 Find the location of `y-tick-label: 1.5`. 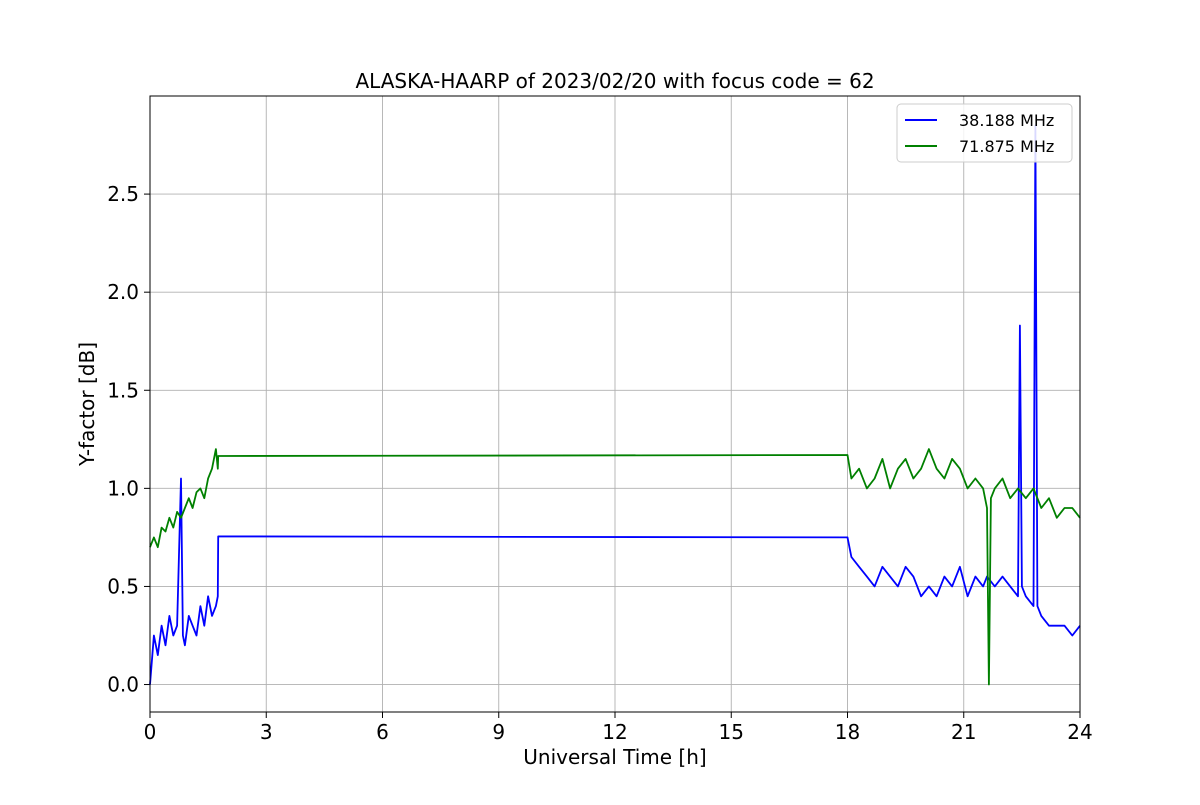

y-tick-label: 1.5 is located at coordinates (123, 390).